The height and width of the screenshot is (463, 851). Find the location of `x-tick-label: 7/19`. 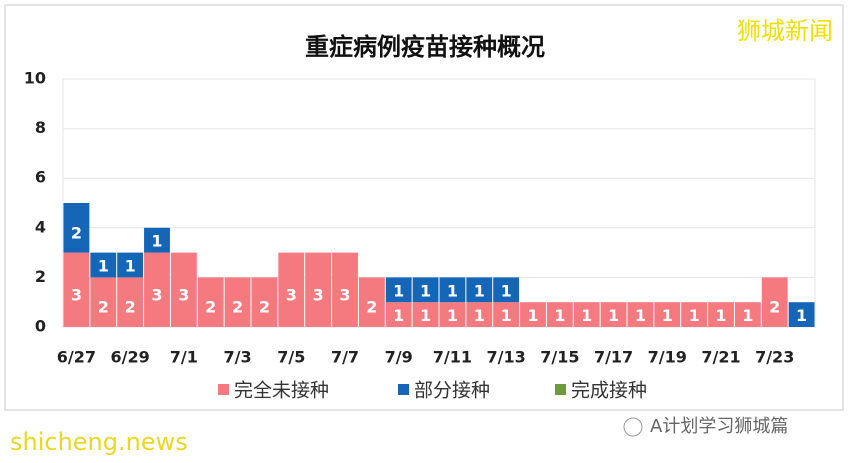

x-tick-label: 7/19 is located at coordinates (667, 357).